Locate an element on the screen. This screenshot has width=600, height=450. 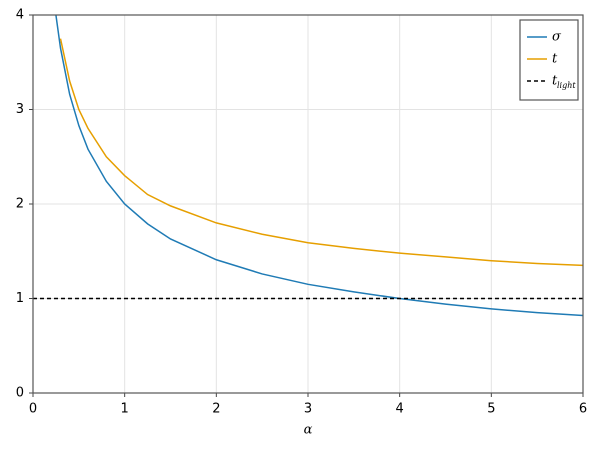
x-tick-label: 4 is located at coordinates (400, 409).